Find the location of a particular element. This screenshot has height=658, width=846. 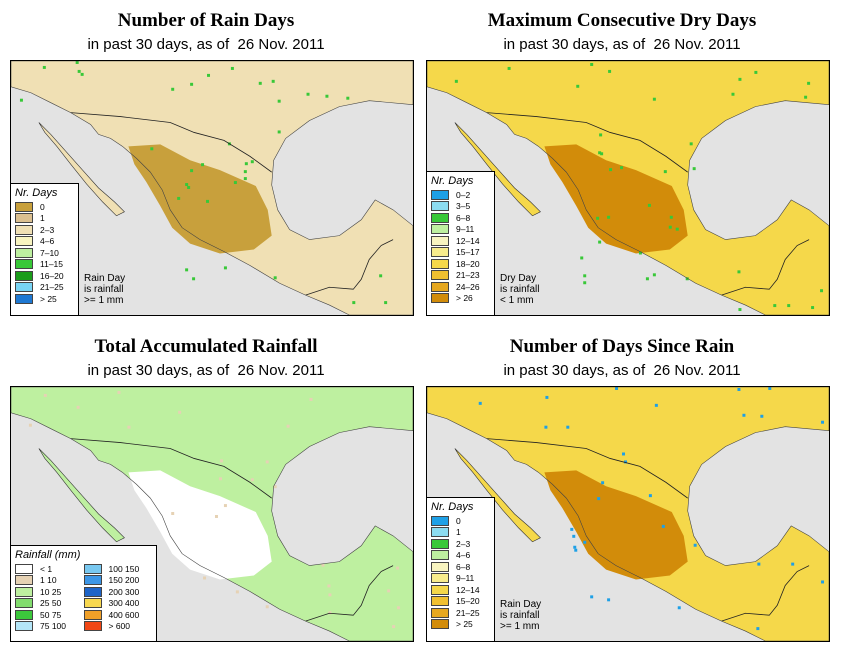

legend-label: 0 is located at coordinates (42, 206).